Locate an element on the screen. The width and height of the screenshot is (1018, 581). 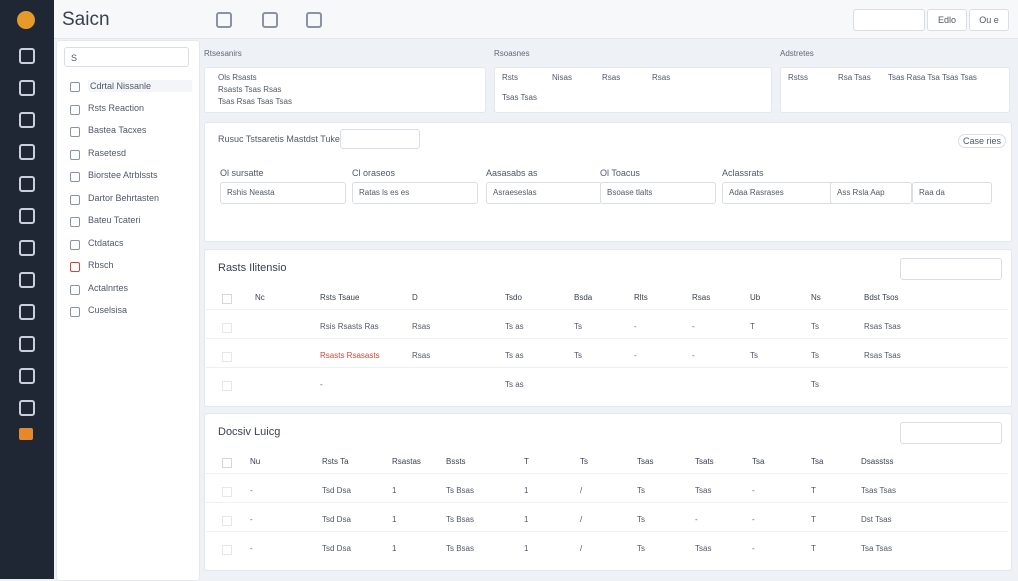
nav-item: Dartor Behrtasten is located at coordinates (124, 197).